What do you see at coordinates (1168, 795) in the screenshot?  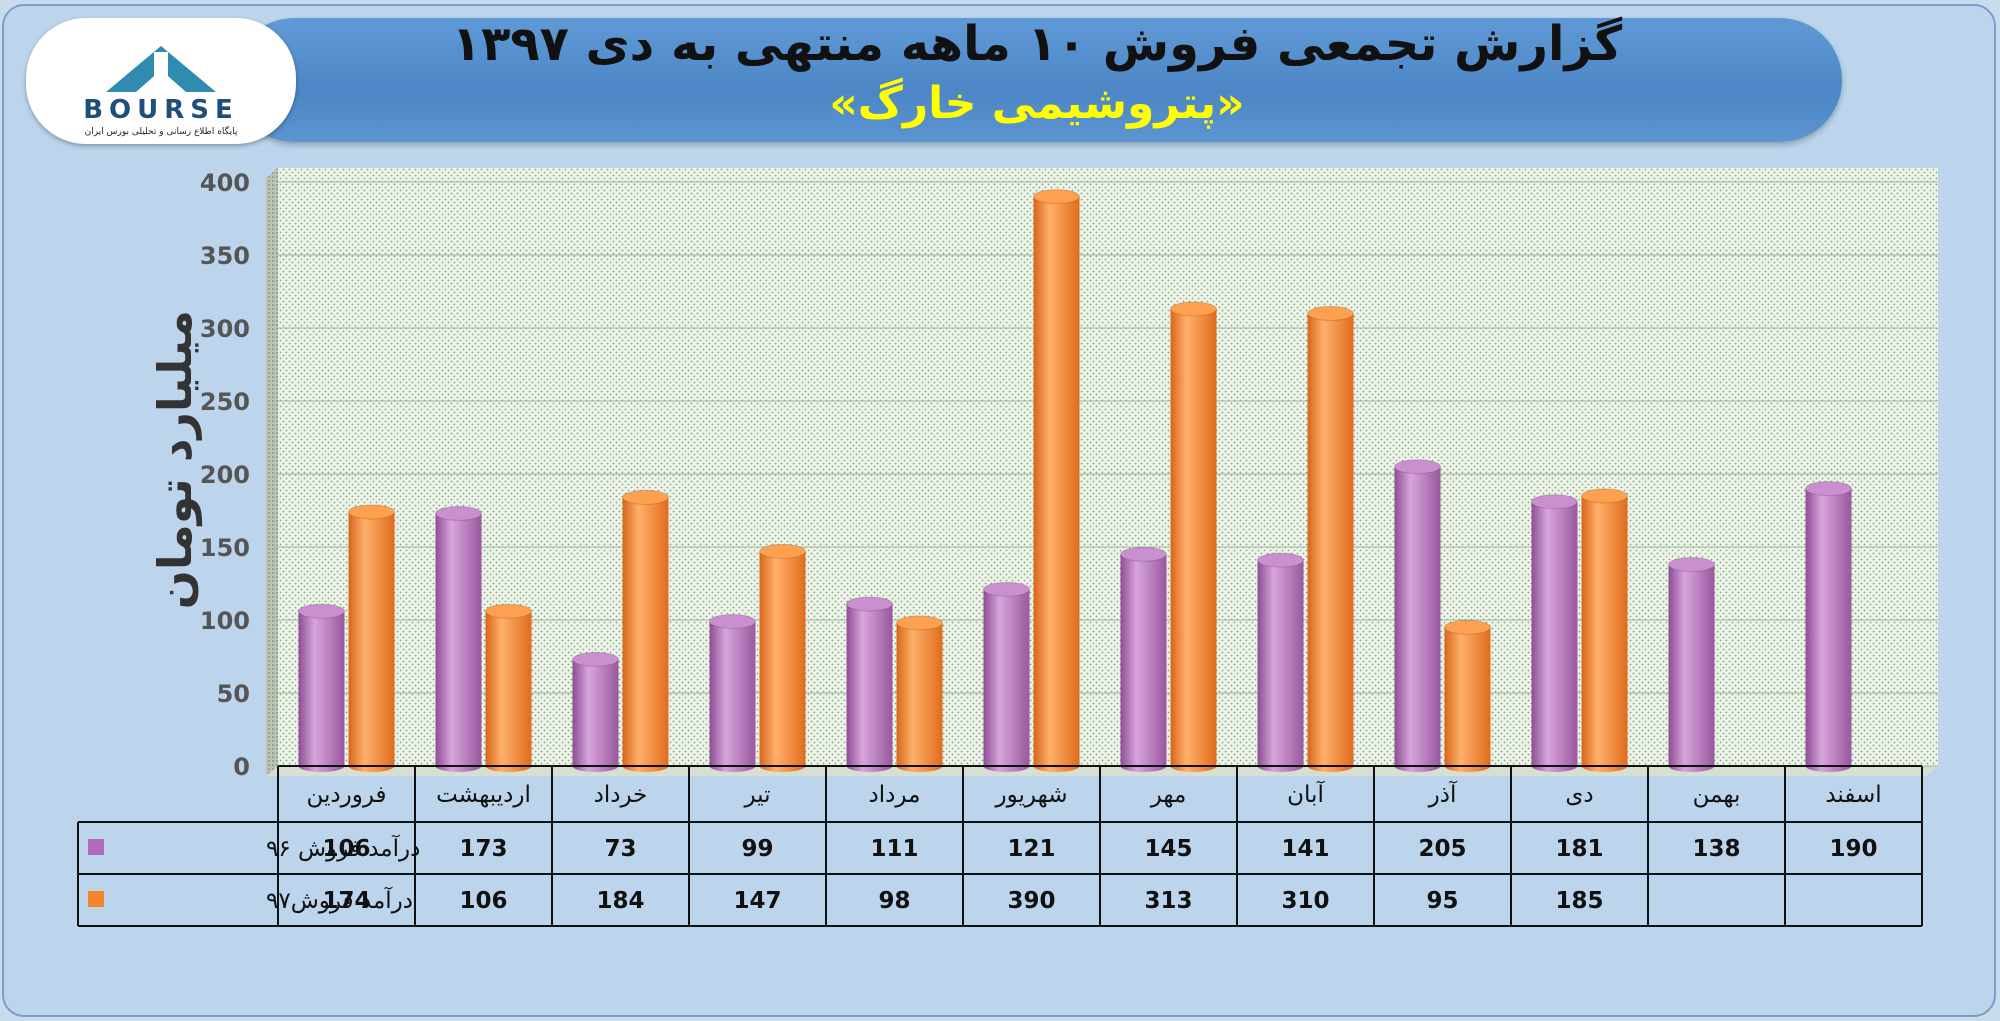 I see `x-tick-label: مهر` at bounding box center [1168, 795].